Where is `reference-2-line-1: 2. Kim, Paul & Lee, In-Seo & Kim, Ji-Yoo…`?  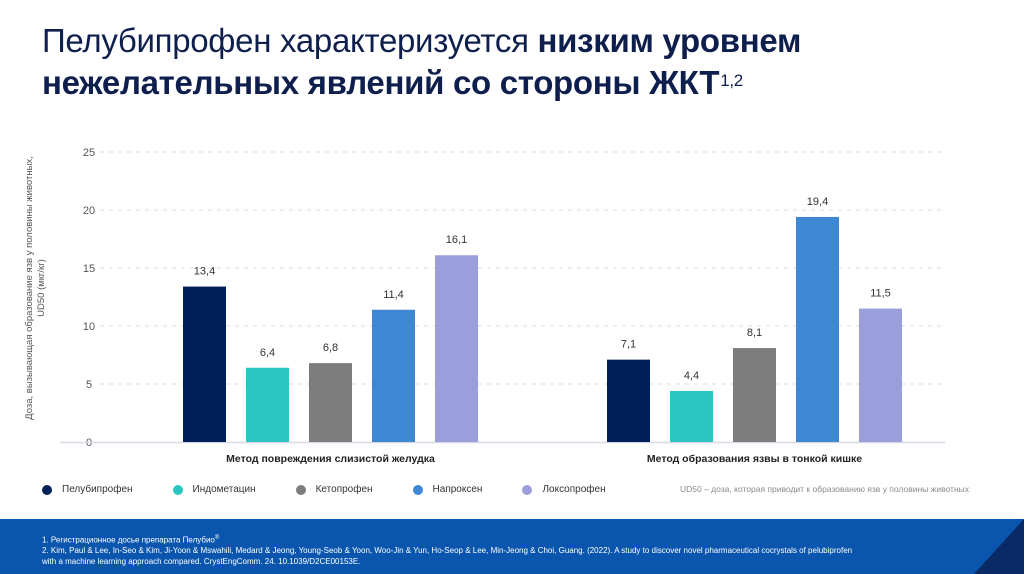
reference-2-line-1: 2. Kim, Paul & Lee, In-Seo & Kim, Ji-Yoo… is located at coordinates (447, 551).